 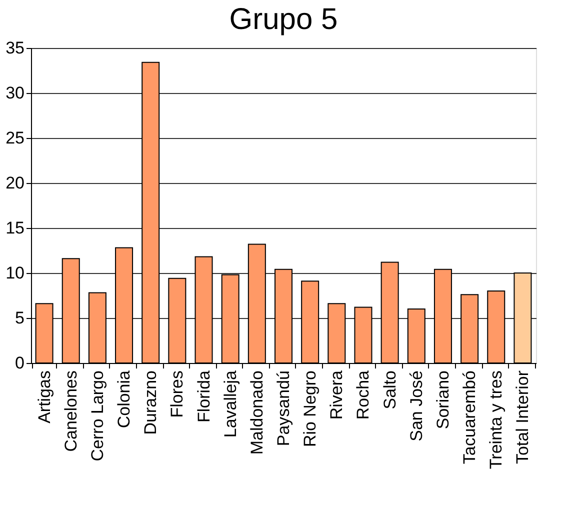 What do you see at coordinates (177, 394) in the screenshot?
I see `x-tick-label: Flores` at bounding box center [177, 394].